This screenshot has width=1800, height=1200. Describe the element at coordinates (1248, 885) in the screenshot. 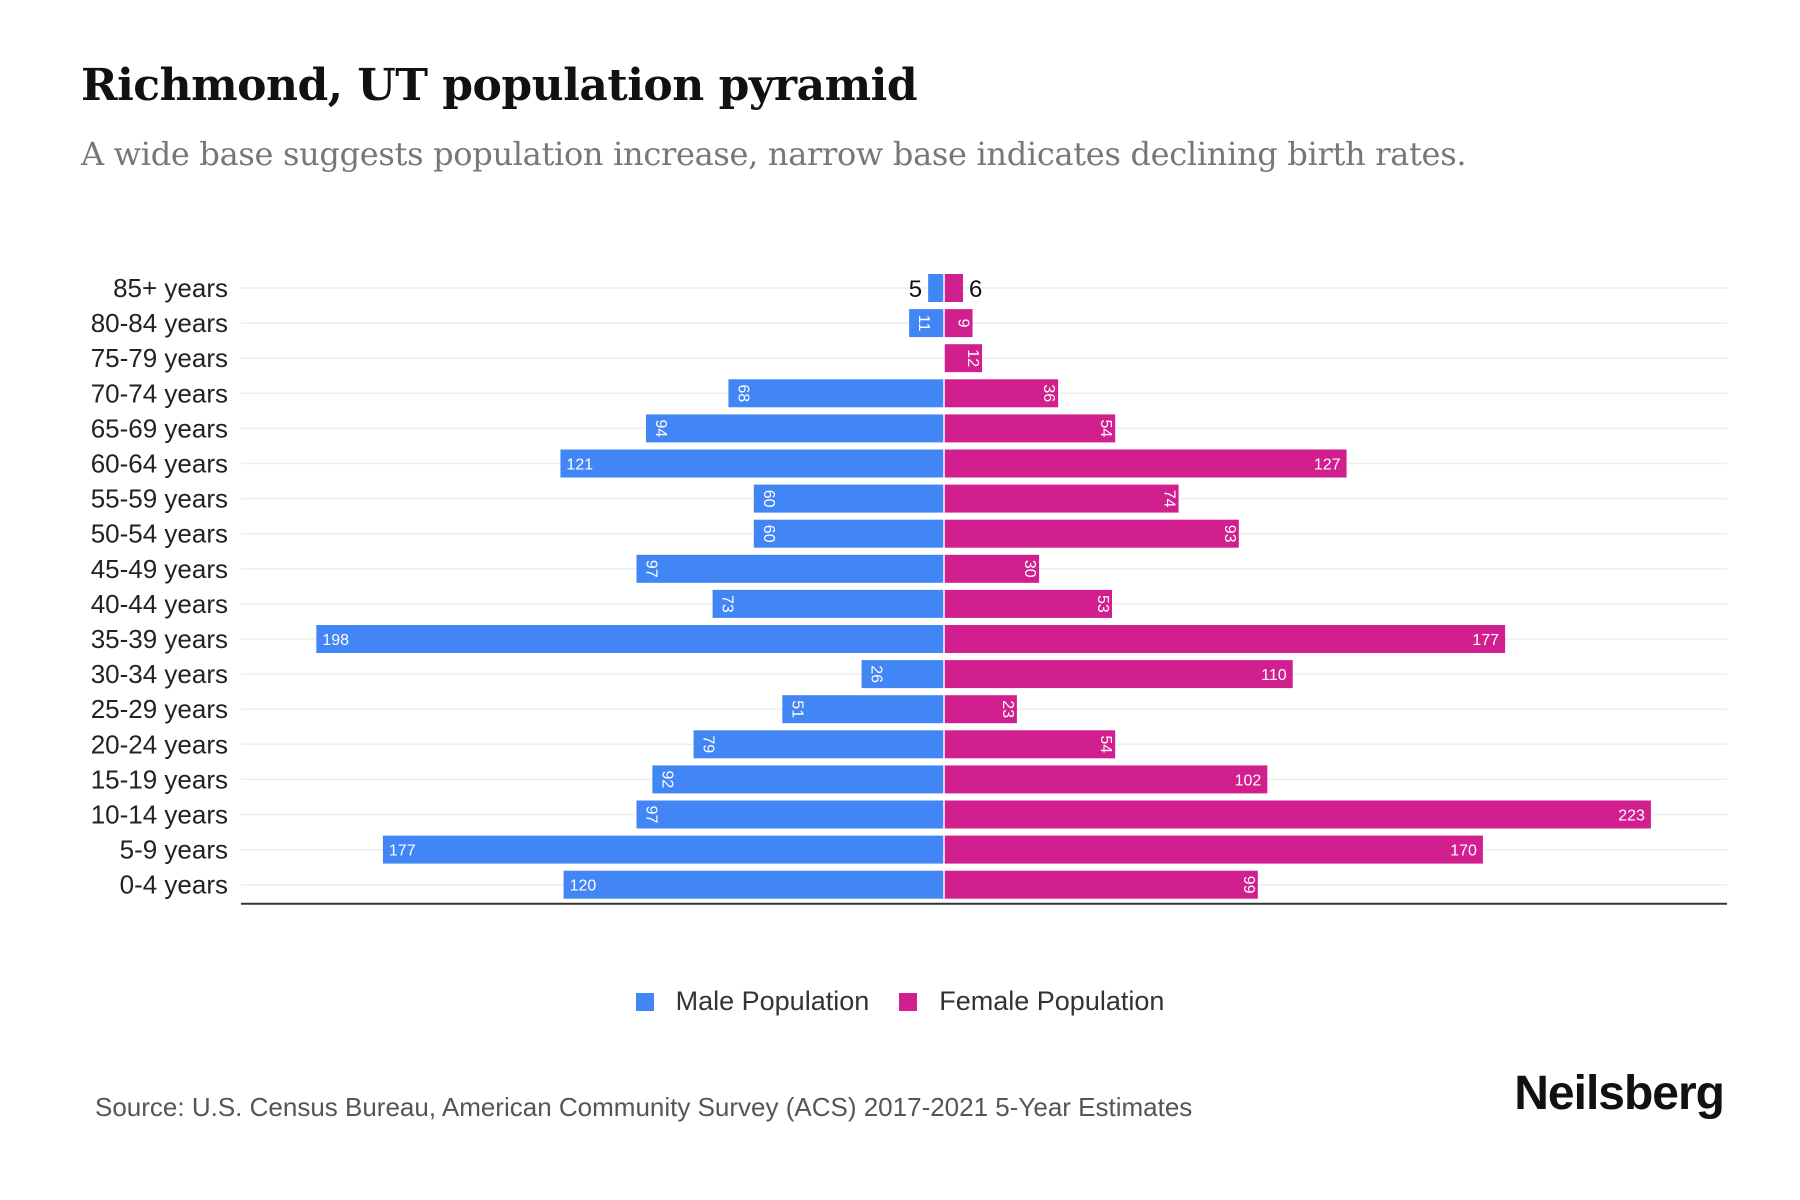

I see `data-label-female: 99` at that location.